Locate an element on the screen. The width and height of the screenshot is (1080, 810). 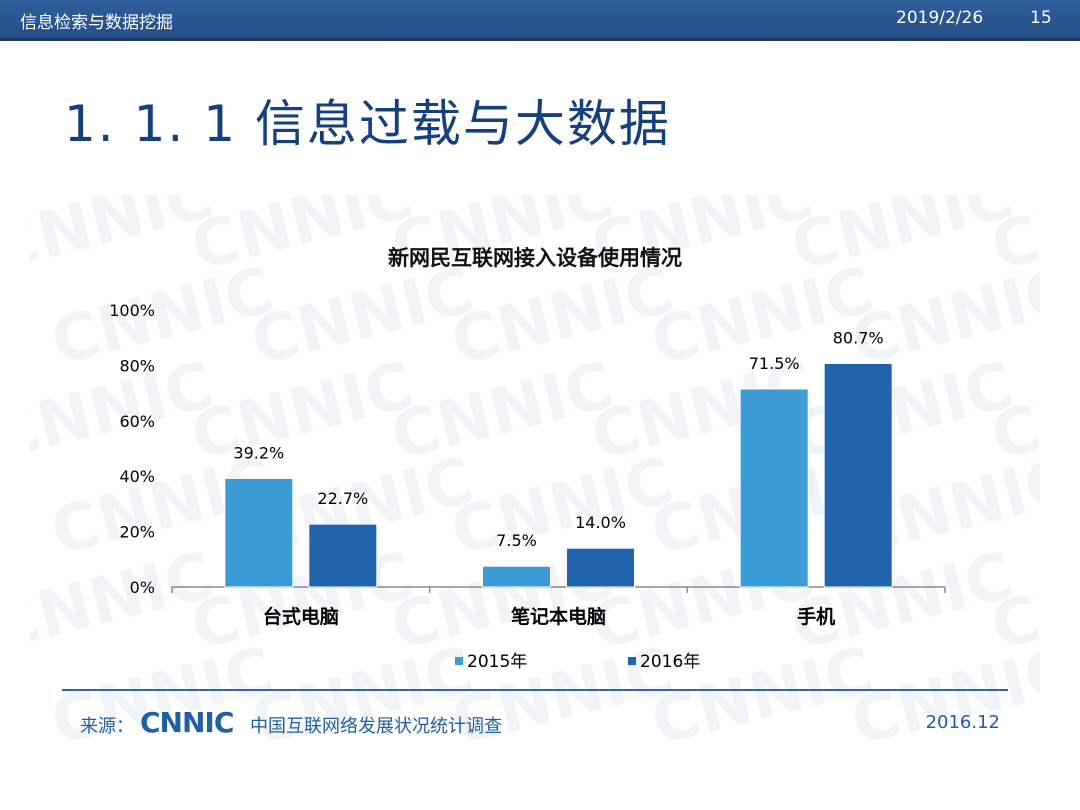
report-name: 中国互联网络发展状况统计调查 is located at coordinates (376, 726).